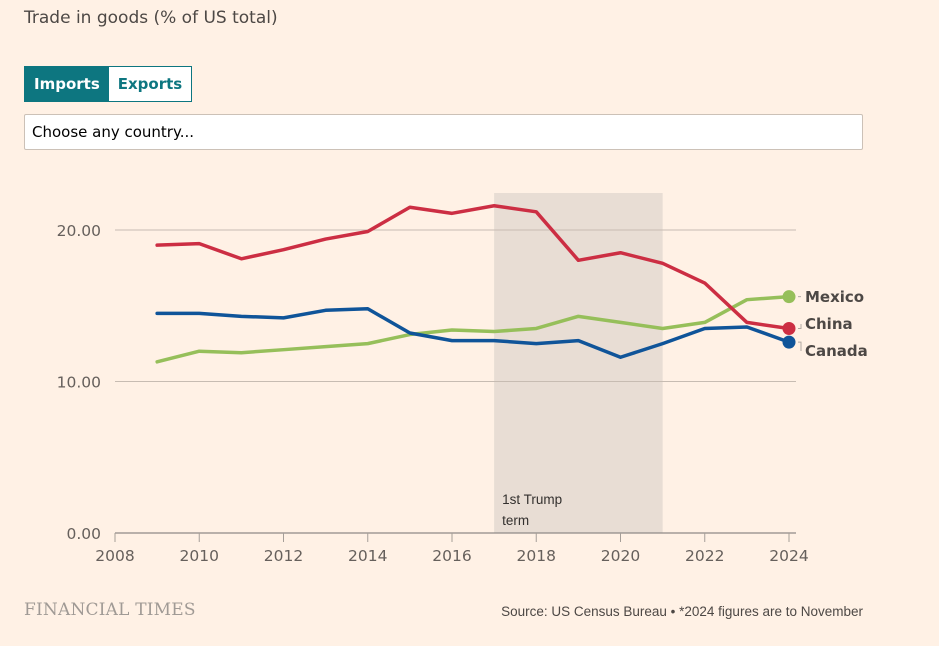  Describe the element at coordinates (834, 297) in the screenshot. I see `legend-label-mexico: Mexico` at that location.